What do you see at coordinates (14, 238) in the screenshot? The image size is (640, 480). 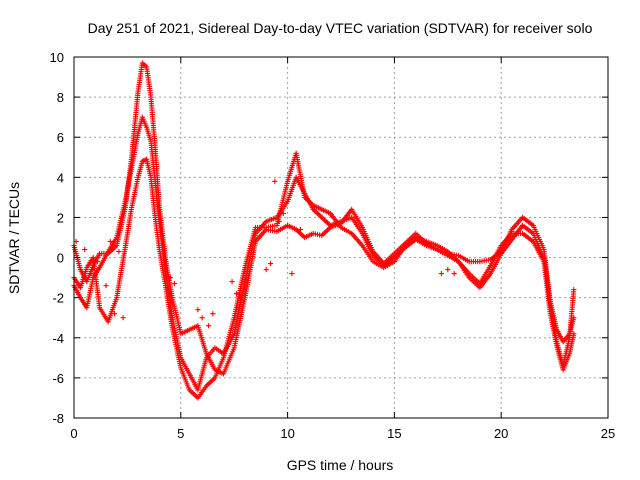 I see `y-axis-label: SDTVAR / TECUs` at bounding box center [14, 238].